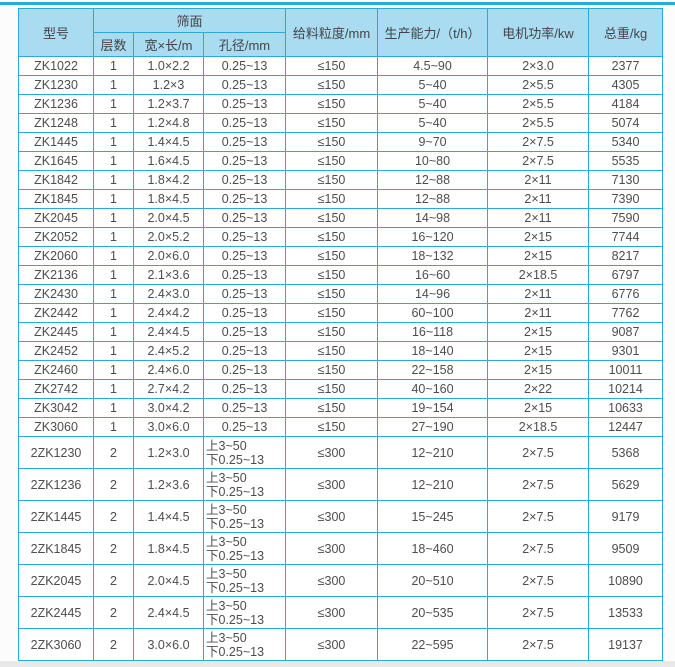 This screenshot has width=675, height=667. Describe the element at coordinates (56, 612) in the screenshot. I see `cell-model: 2ZK2445` at that location.